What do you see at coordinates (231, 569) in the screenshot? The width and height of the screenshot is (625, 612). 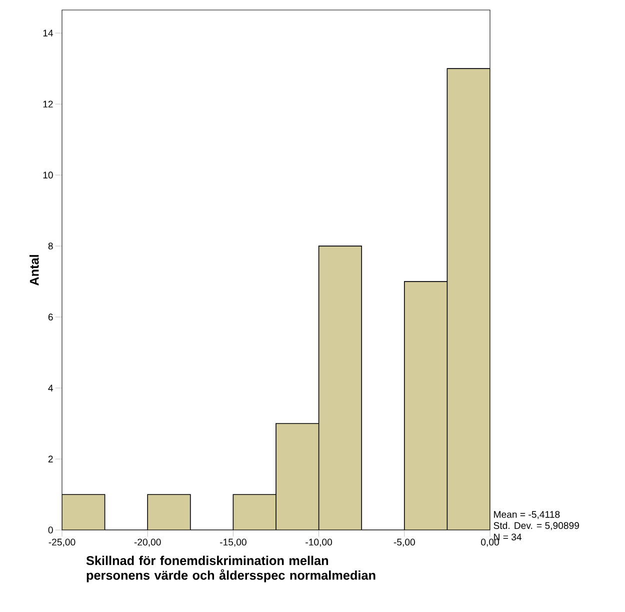 I see `x-axis-title: Skillnad för fonemdiskrimination mellan personens värde och åldersspec normalmedian` at bounding box center [231, 569].